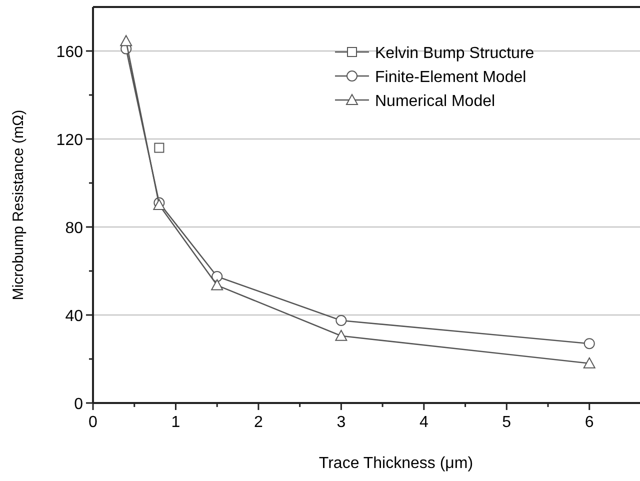  What do you see at coordinates (70, 140) in the screenshot?
I see `y-tick-label: 120` at bounding box center [70, 140].